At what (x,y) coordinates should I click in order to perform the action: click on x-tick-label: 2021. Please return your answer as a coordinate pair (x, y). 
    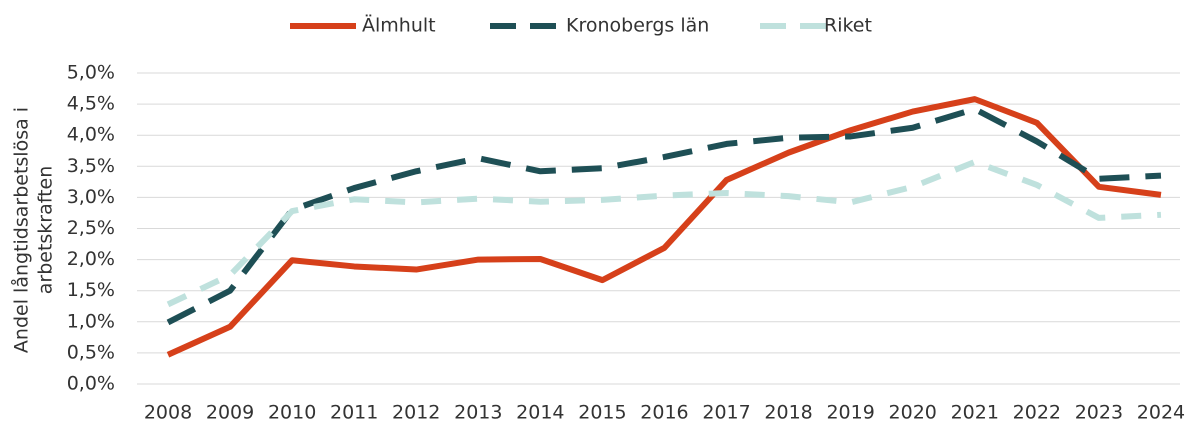
    Looking at the image, I should click on (975, 413).